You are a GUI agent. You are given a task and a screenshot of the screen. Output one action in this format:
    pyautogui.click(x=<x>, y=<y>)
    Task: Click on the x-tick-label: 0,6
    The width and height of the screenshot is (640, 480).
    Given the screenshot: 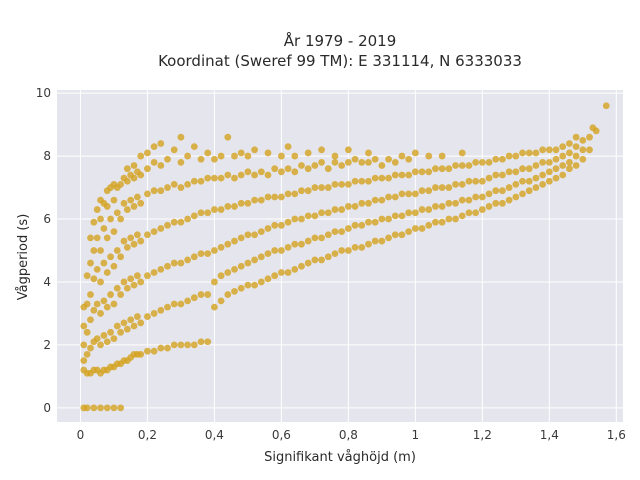 What is the action you would take?
    pyautogui.click(x=281, y=435)
    